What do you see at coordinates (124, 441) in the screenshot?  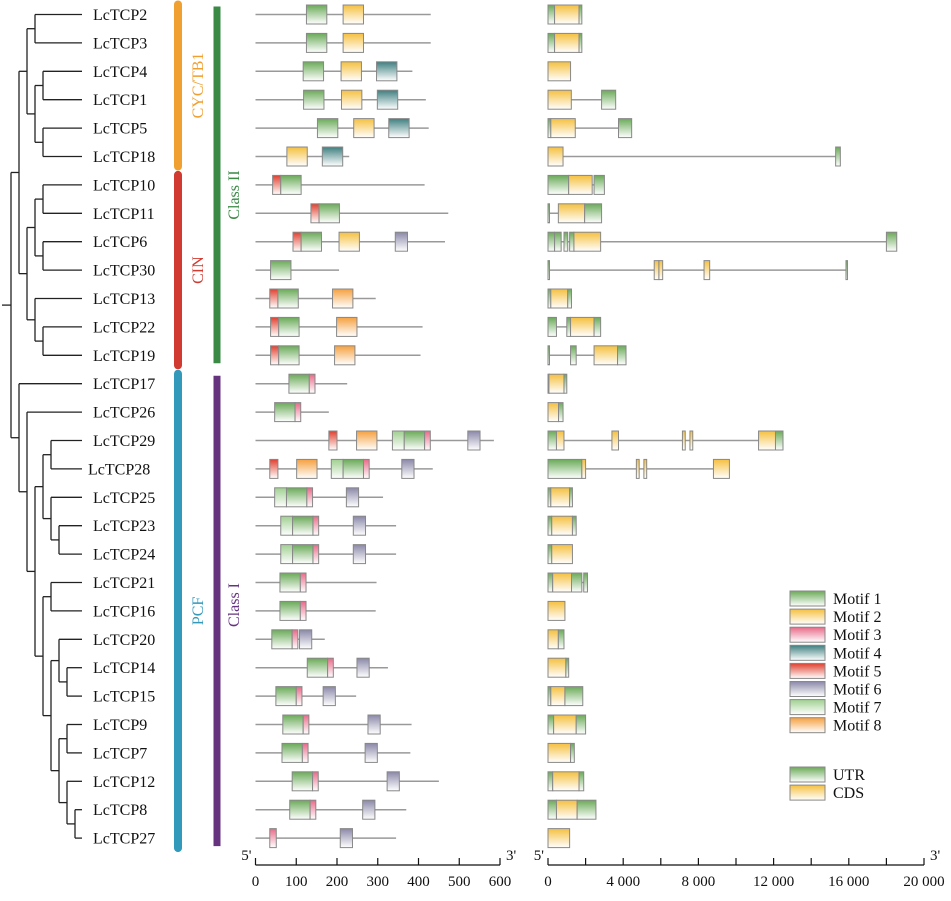 I see `gene-label: LcTCP29` at bounding box center [124, 441].